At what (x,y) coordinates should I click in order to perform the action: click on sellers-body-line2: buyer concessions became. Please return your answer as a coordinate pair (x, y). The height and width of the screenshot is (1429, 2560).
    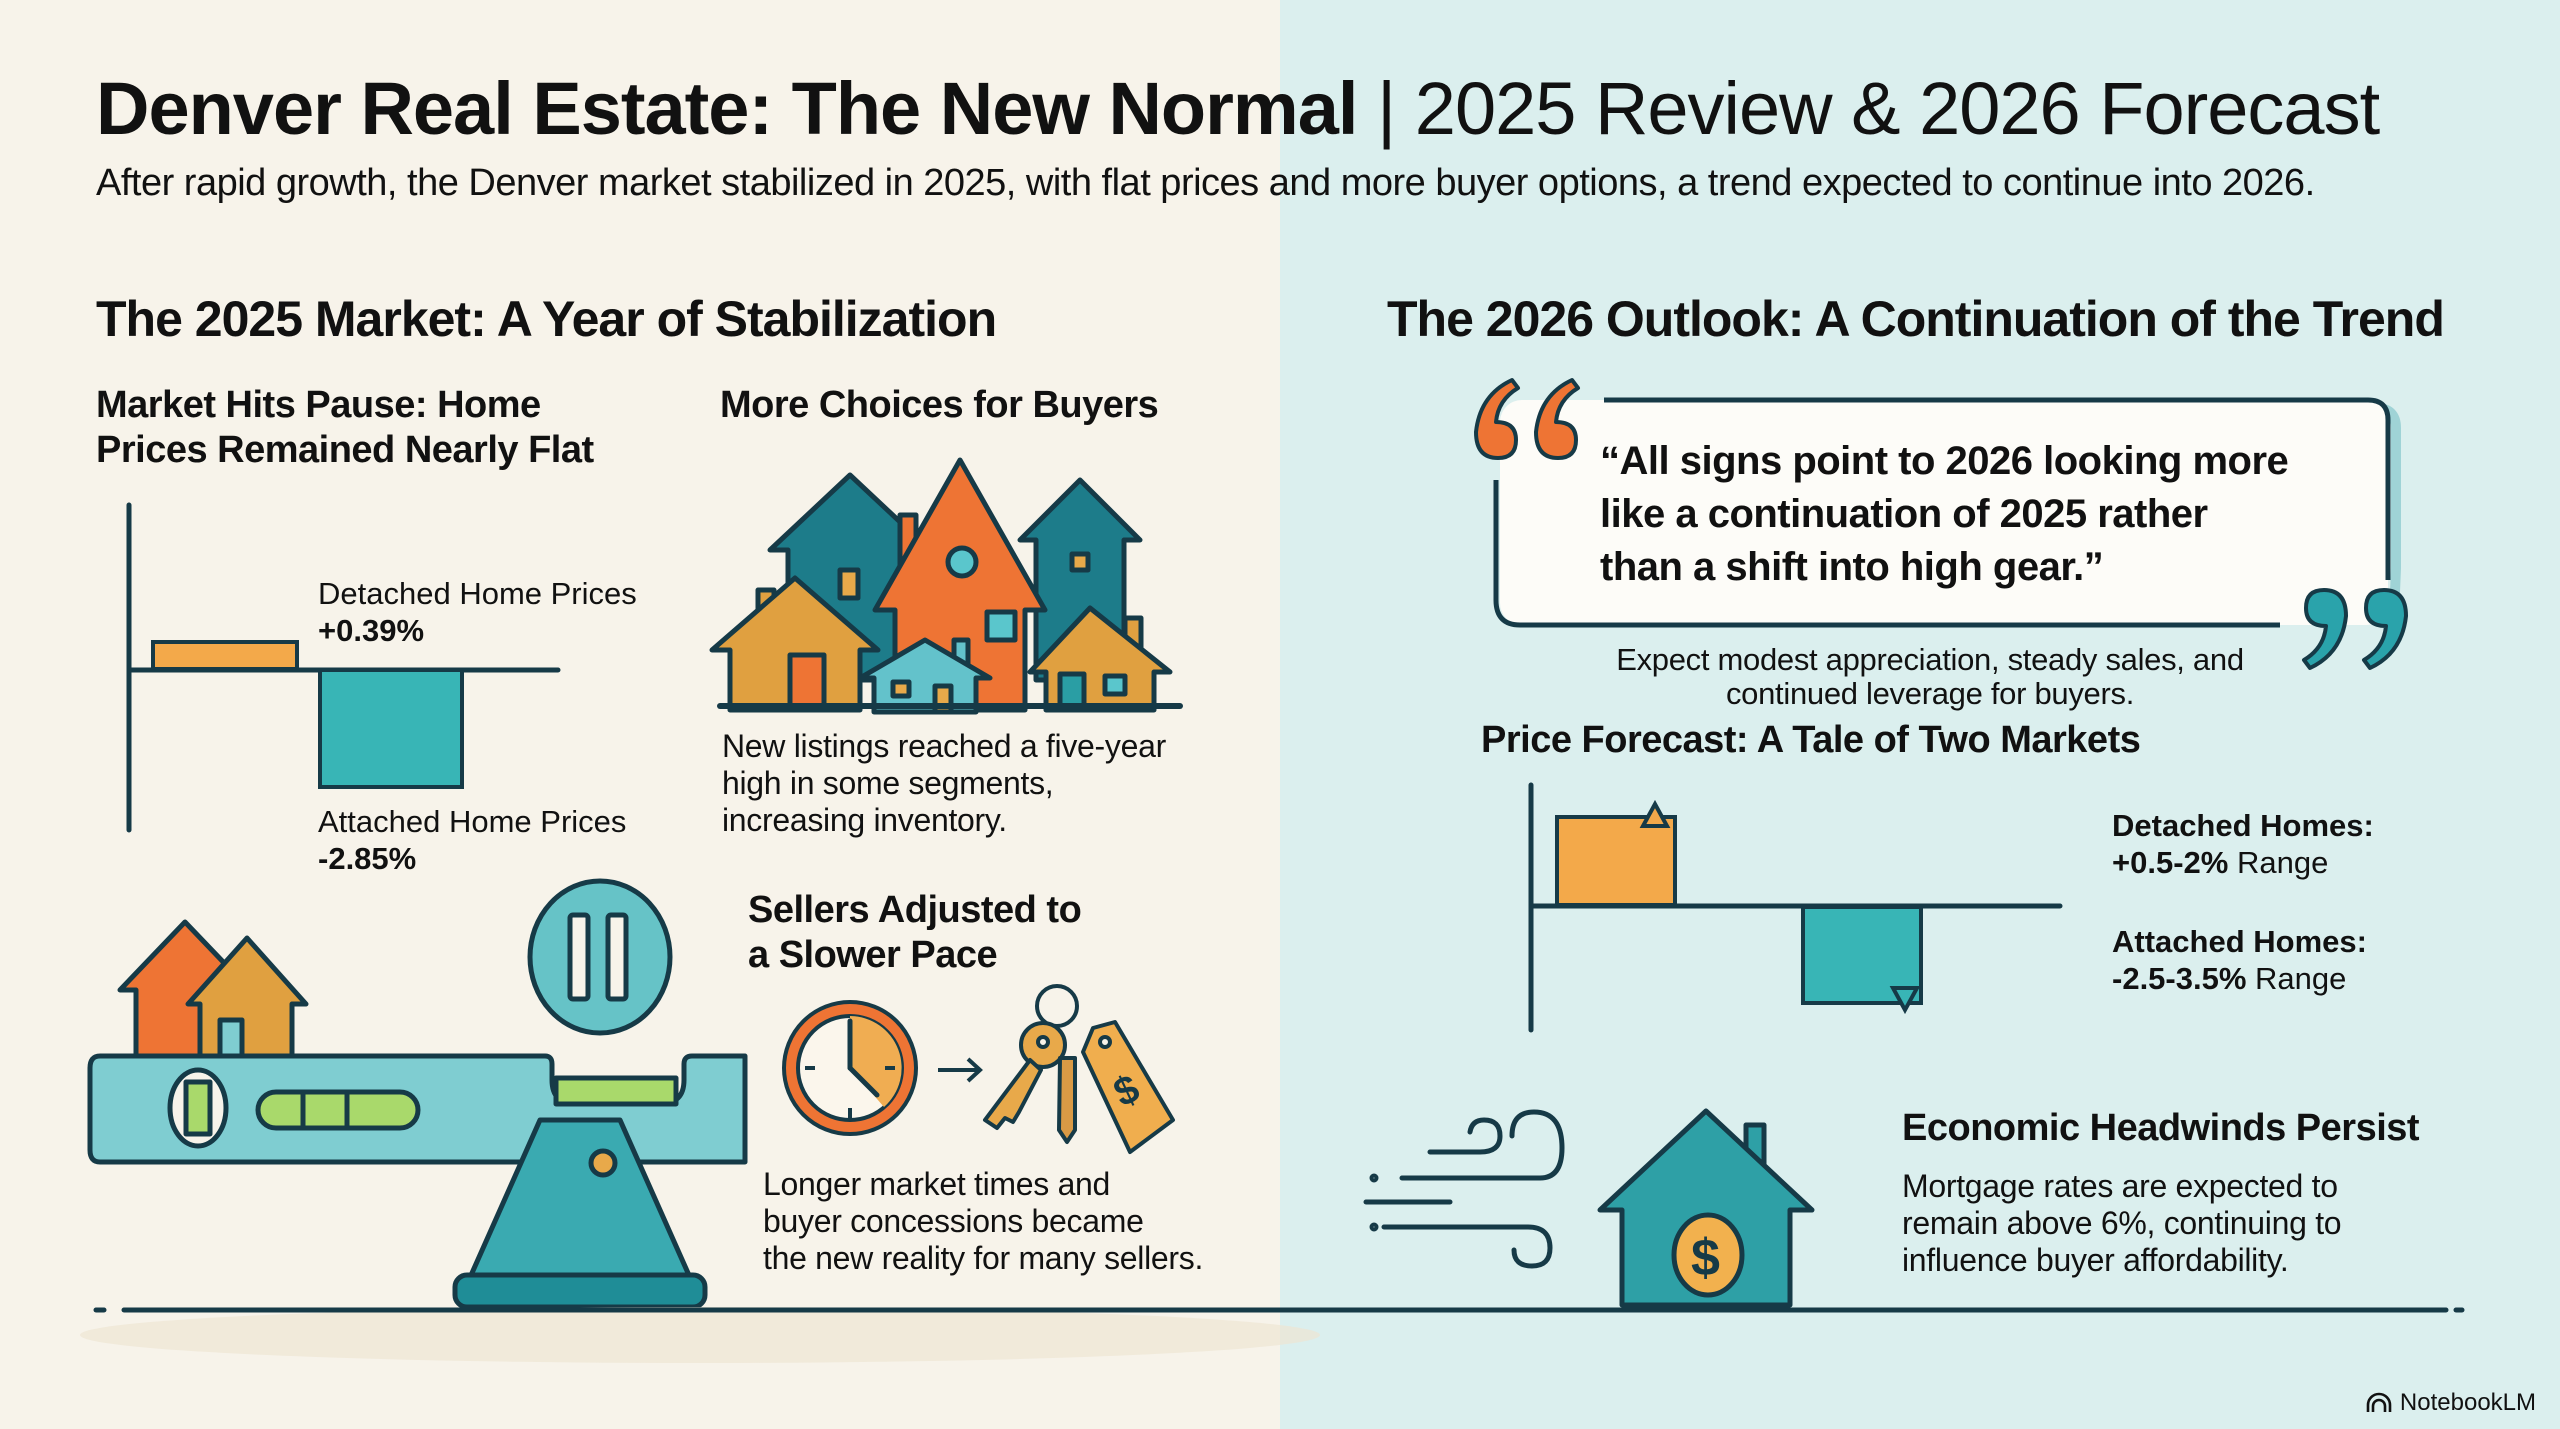
    Looking at the image, I should click on (953, 1221).